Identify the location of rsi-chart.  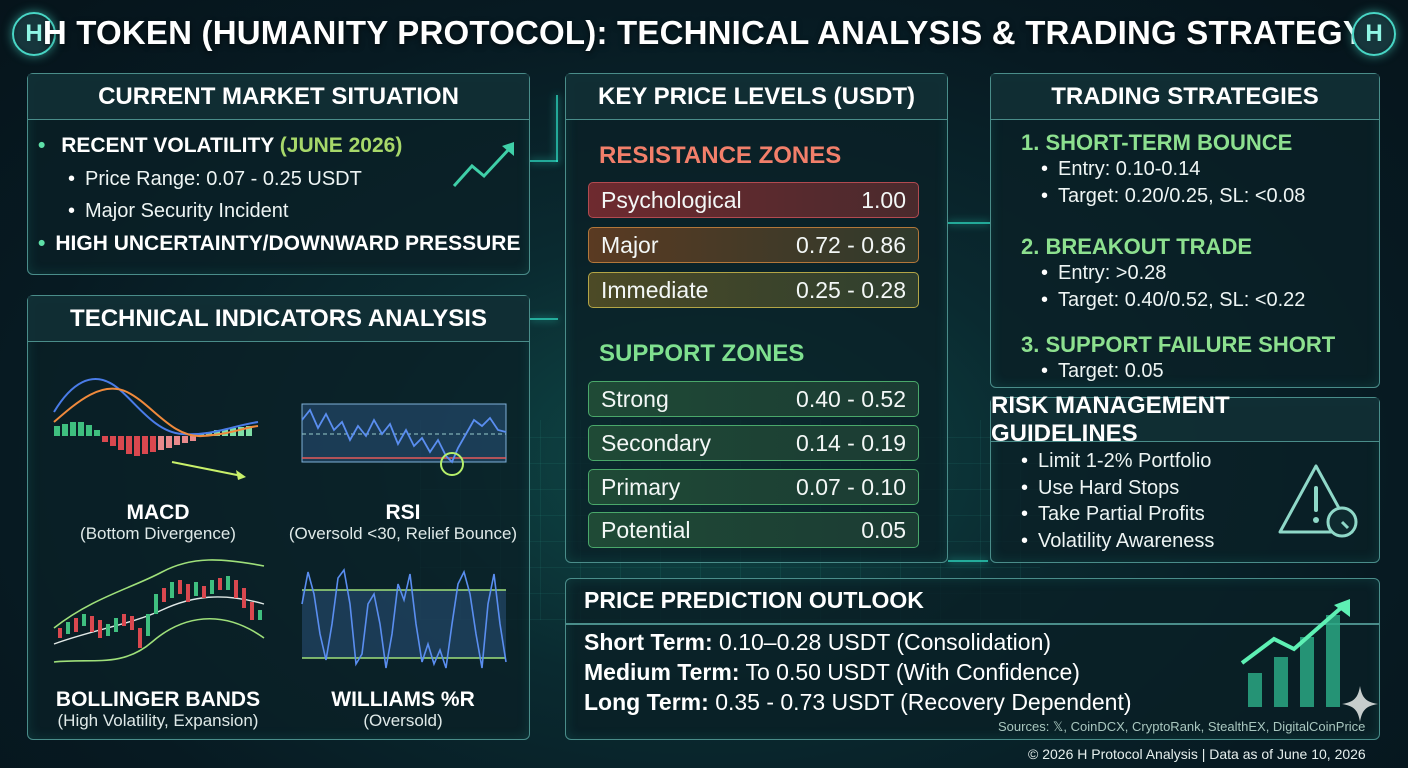
(404, 439).